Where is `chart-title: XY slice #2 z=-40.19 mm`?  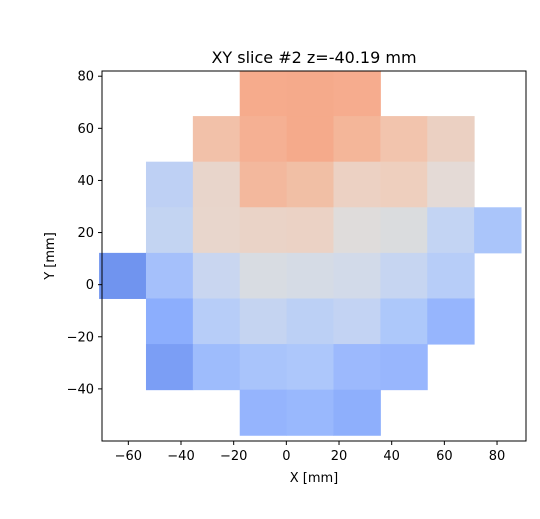 chart-title: XY slice #2 z=-40.19 mm is located at coordinates (313, 57).